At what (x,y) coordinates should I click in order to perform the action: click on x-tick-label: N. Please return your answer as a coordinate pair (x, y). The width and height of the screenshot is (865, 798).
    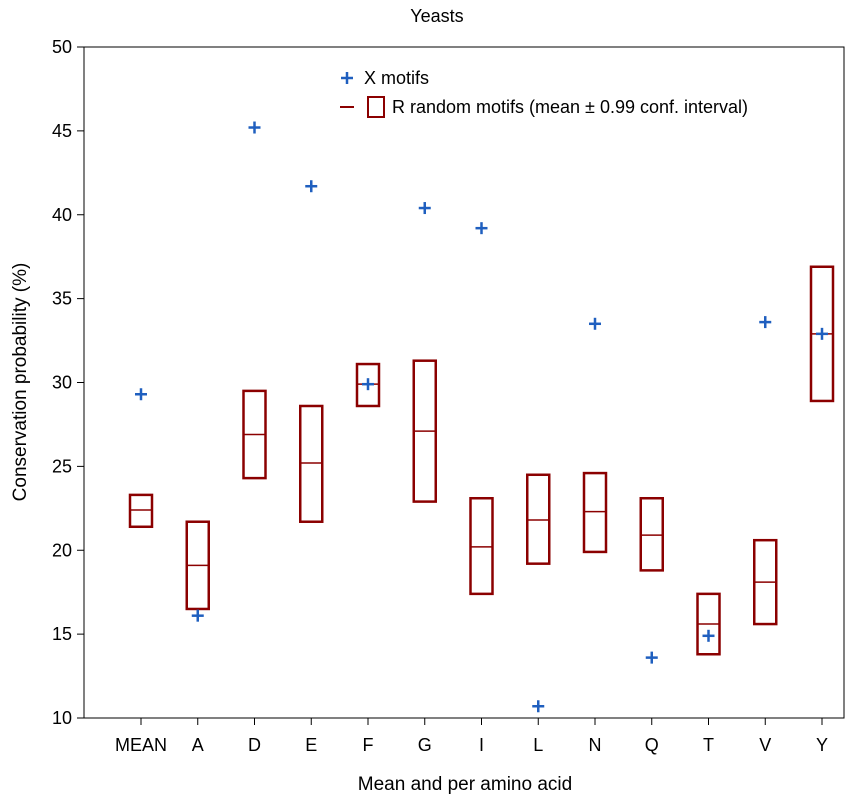
    Looking at the image, I should click on (595, 745).